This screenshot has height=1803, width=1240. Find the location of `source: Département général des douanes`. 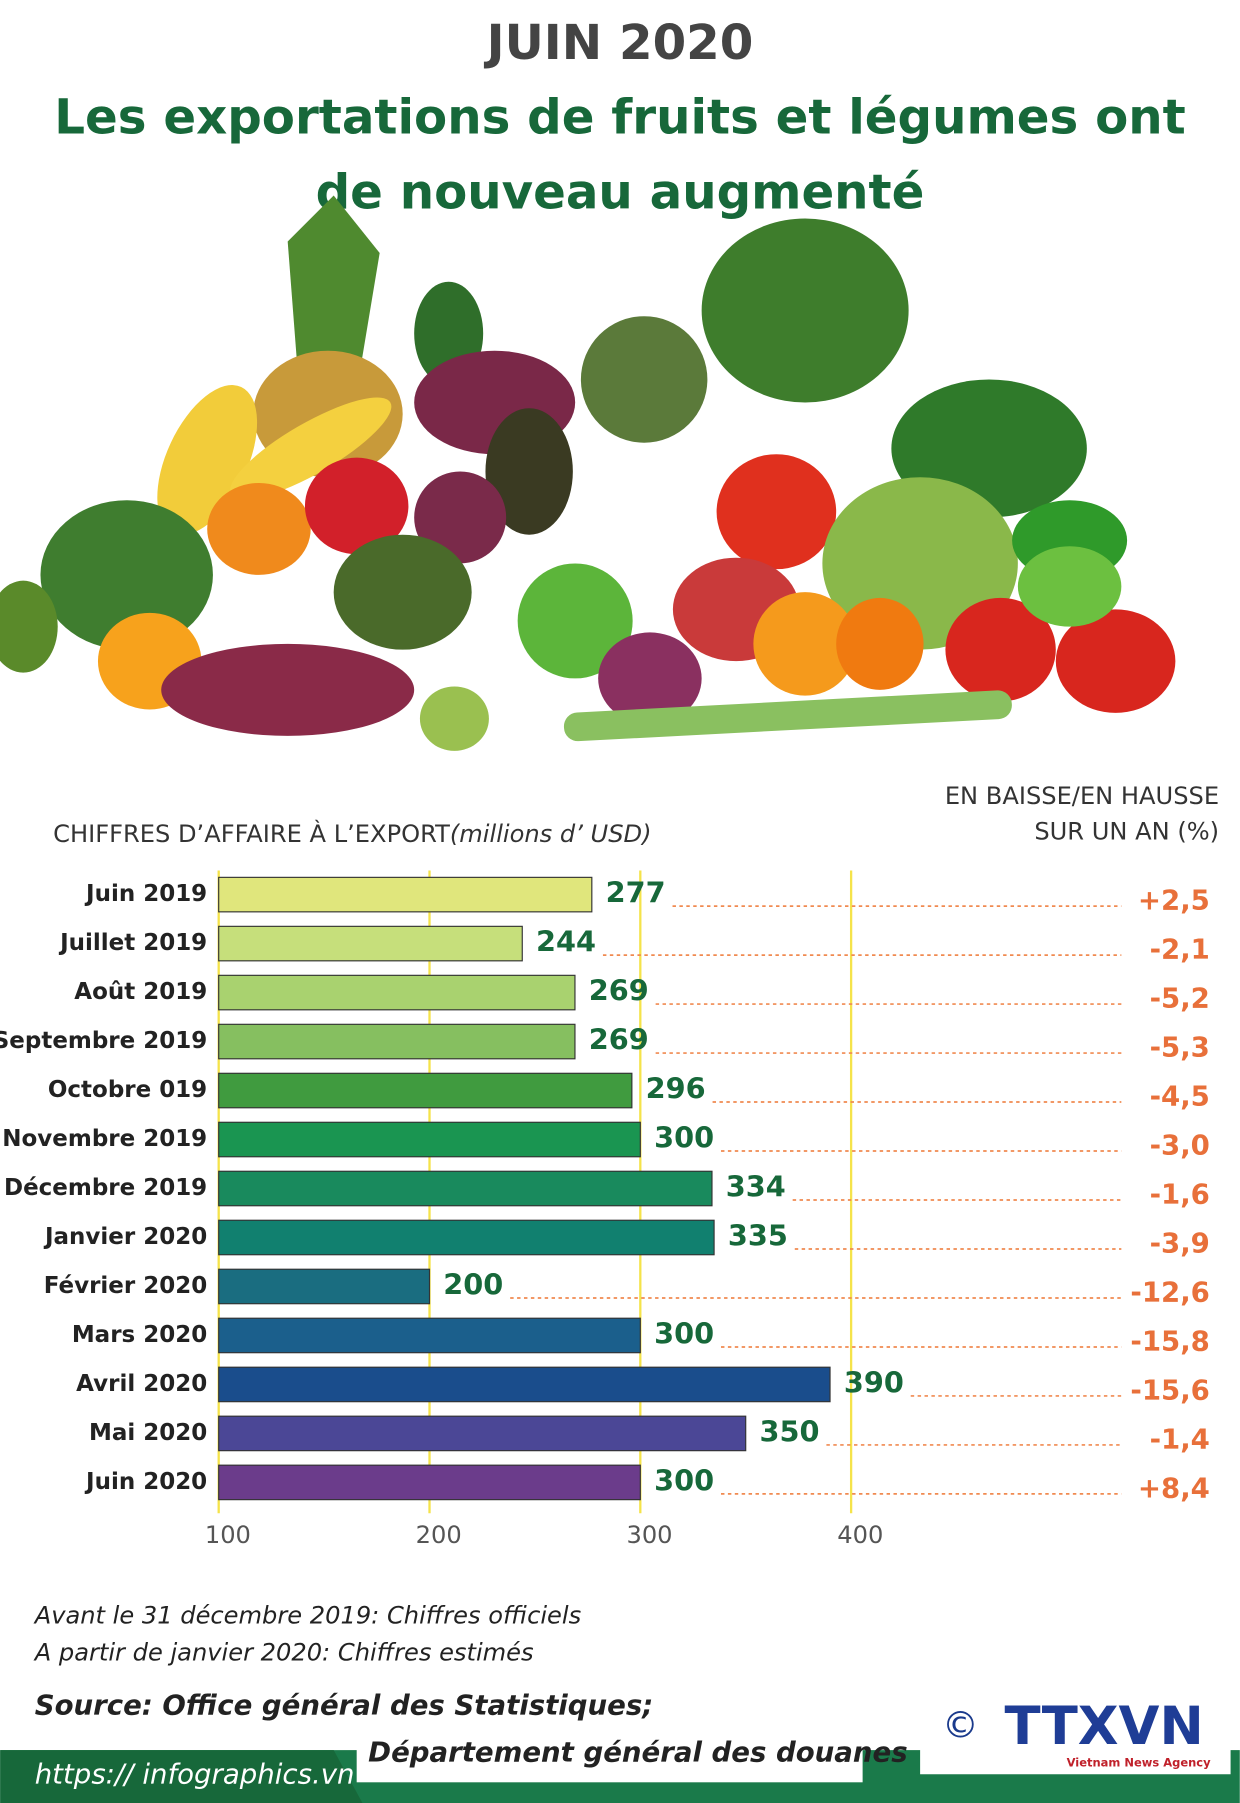

source: Département général des douanes is located at coordinates (637, 1752).